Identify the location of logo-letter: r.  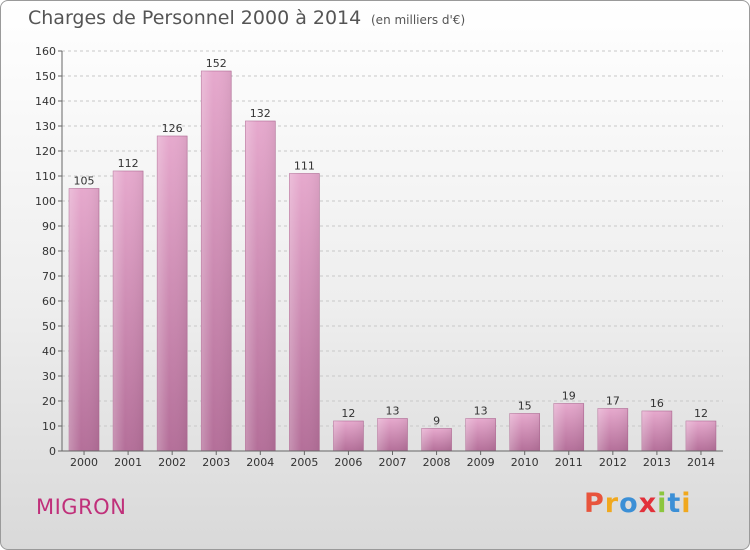
(612, 503).